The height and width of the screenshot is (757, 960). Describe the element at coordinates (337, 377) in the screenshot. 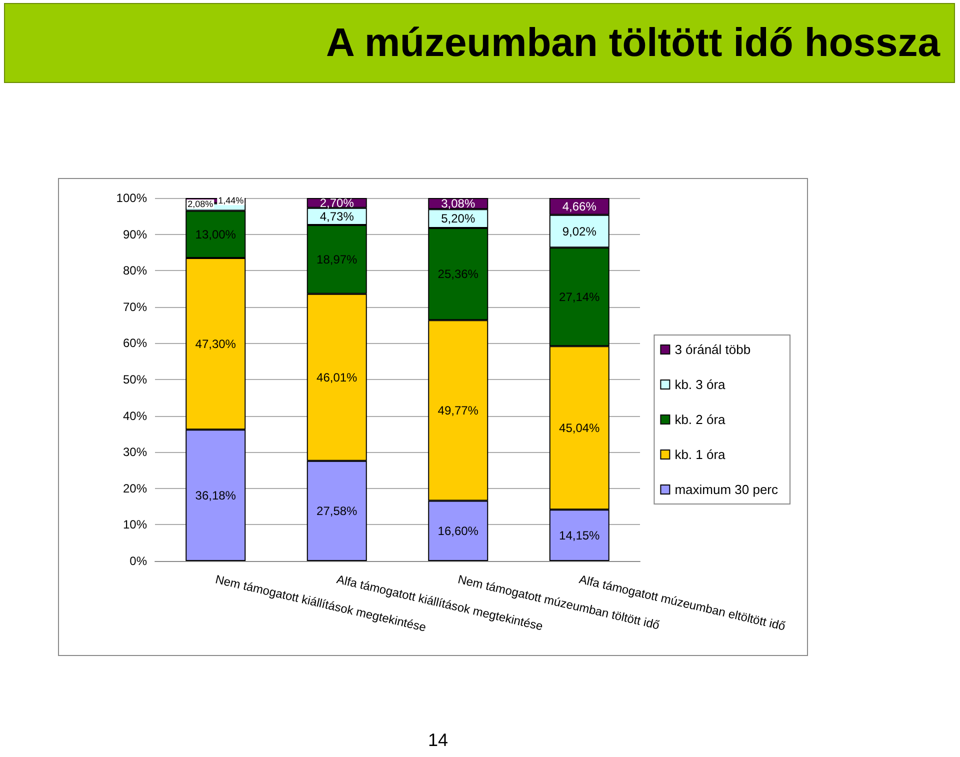

I see `data-label: 46,01%` at that location.